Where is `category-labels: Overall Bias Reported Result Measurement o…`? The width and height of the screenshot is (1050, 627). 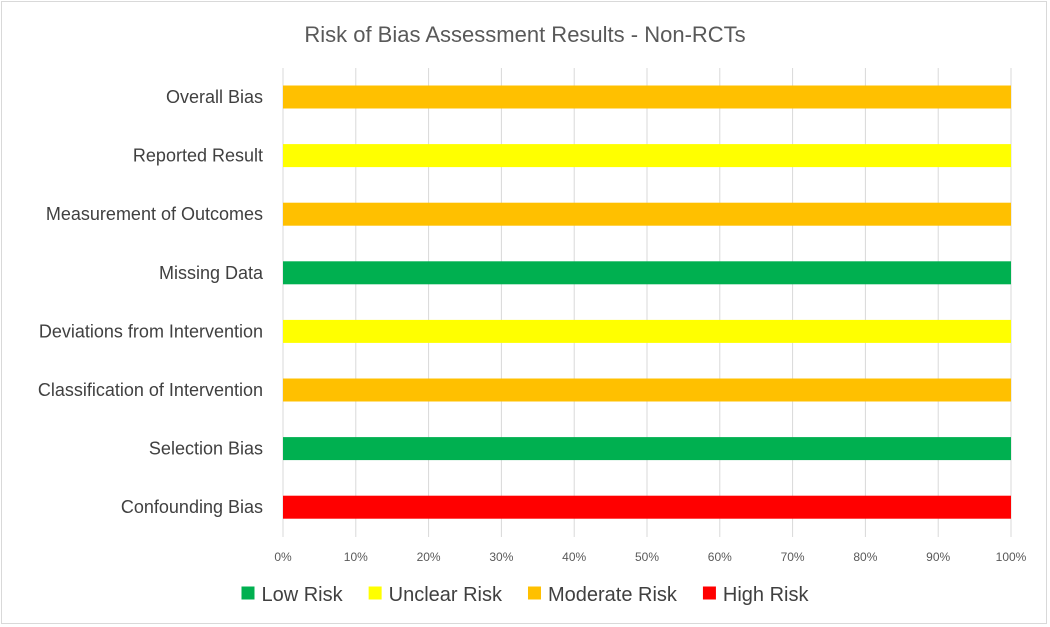 category-labels: Overall Bias Reported Result Measurement o… is located at coordinates (151, 302).